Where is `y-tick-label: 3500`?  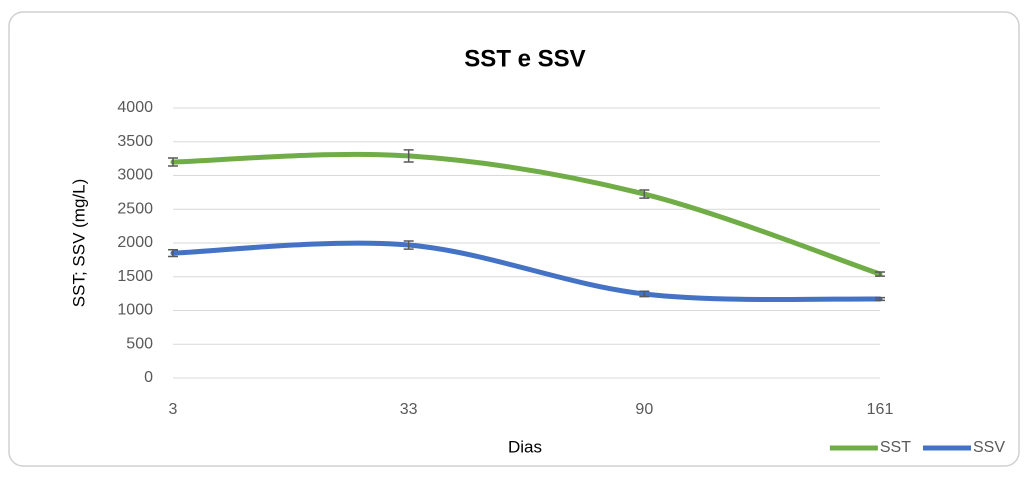
y-tick-label: 3500 is located at coordinates (135, 141).